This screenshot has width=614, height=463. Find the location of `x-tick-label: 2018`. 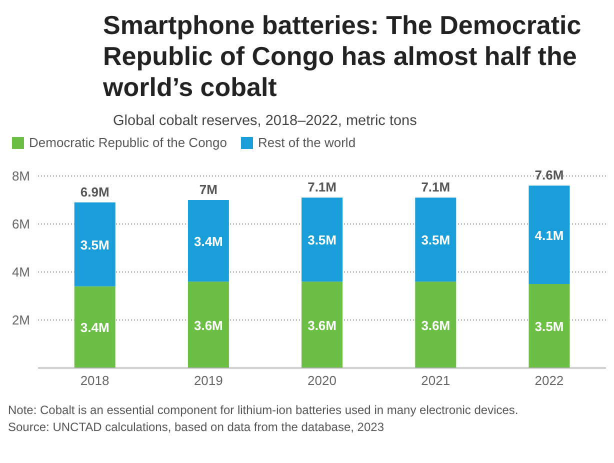

x-tick-label: 2018 is located at coordinates (95, 380).